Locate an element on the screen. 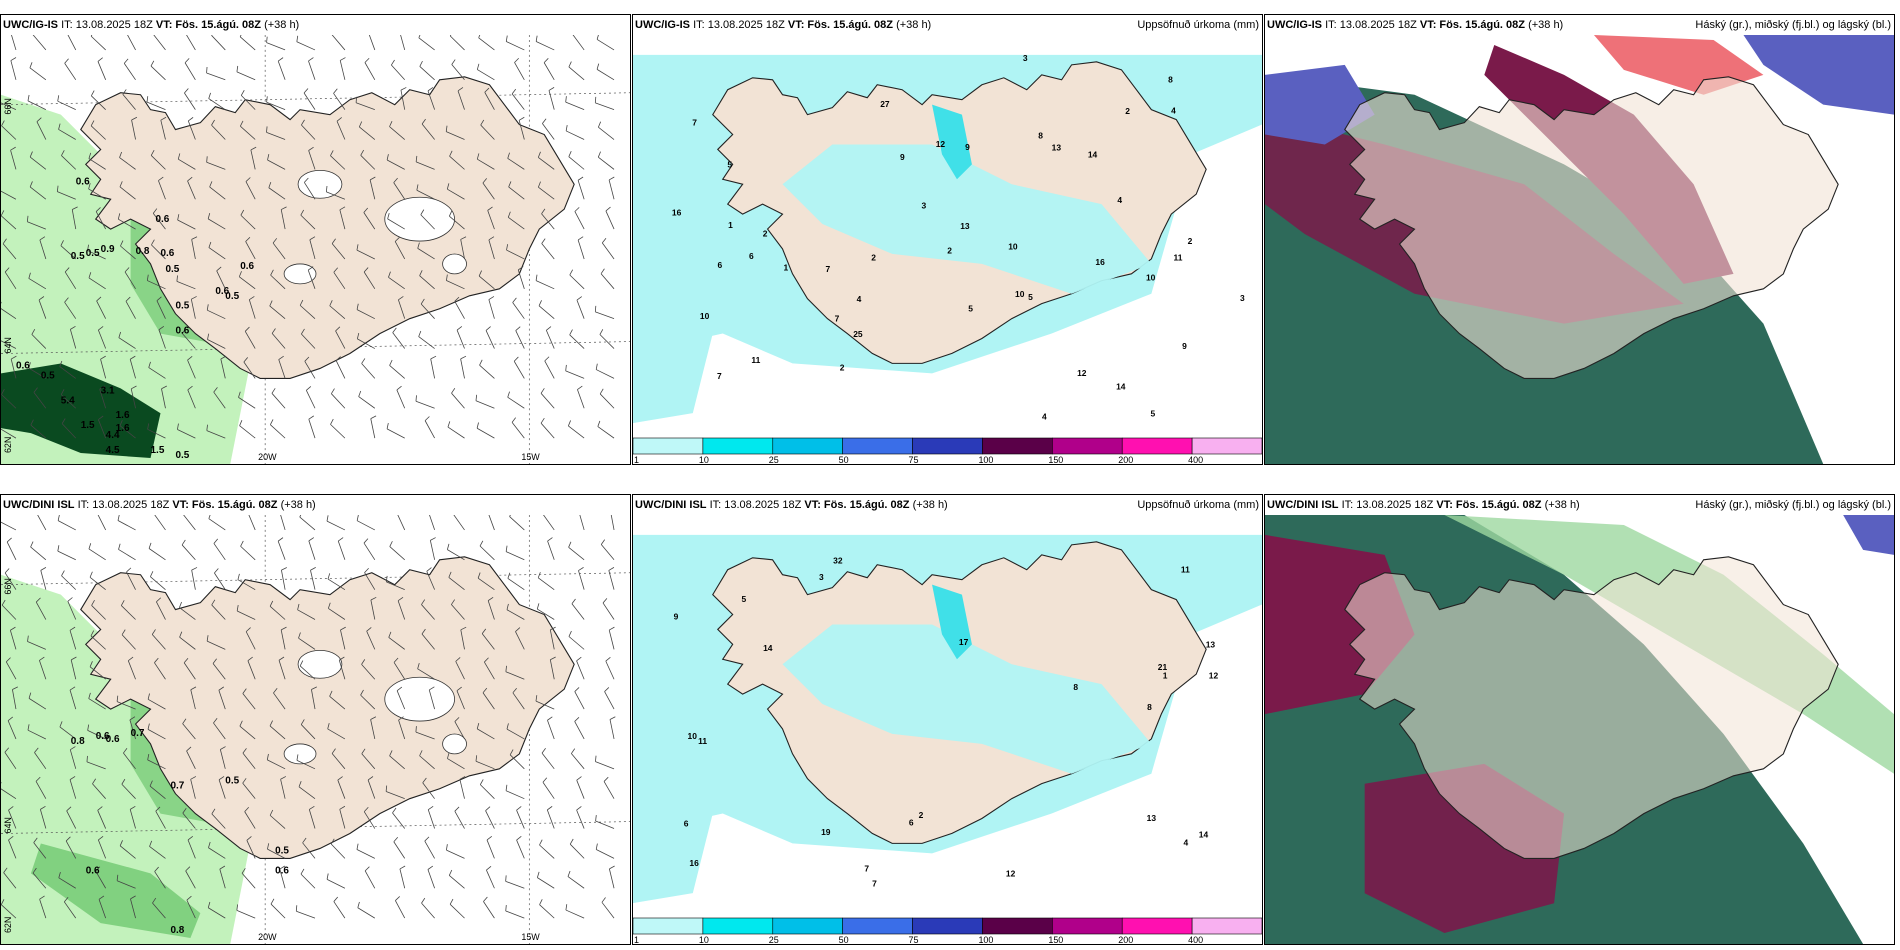 The width and height of the screenshot is (1900, 950). colorbar: 1 10 25 50 75 100 150 200 400 is located at coordinates (947, 930).